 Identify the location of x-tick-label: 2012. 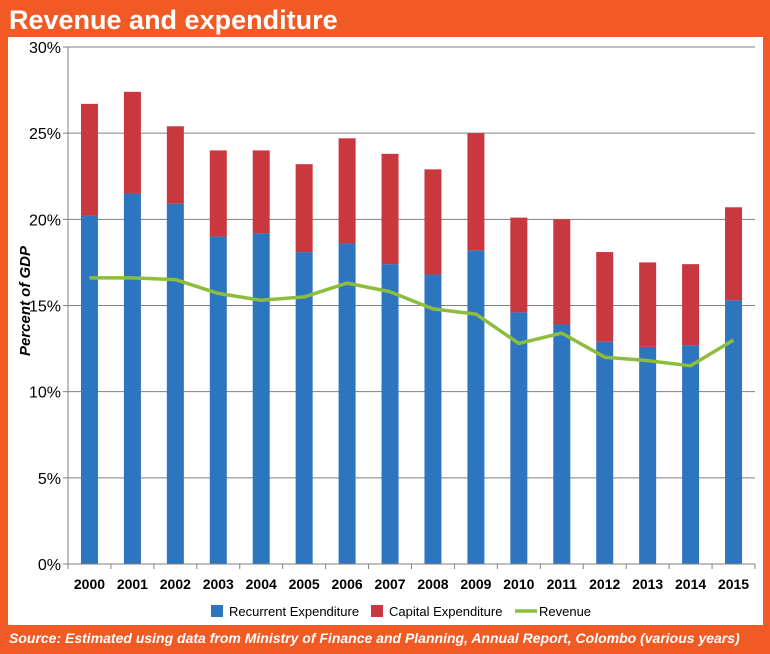
(604, 584).